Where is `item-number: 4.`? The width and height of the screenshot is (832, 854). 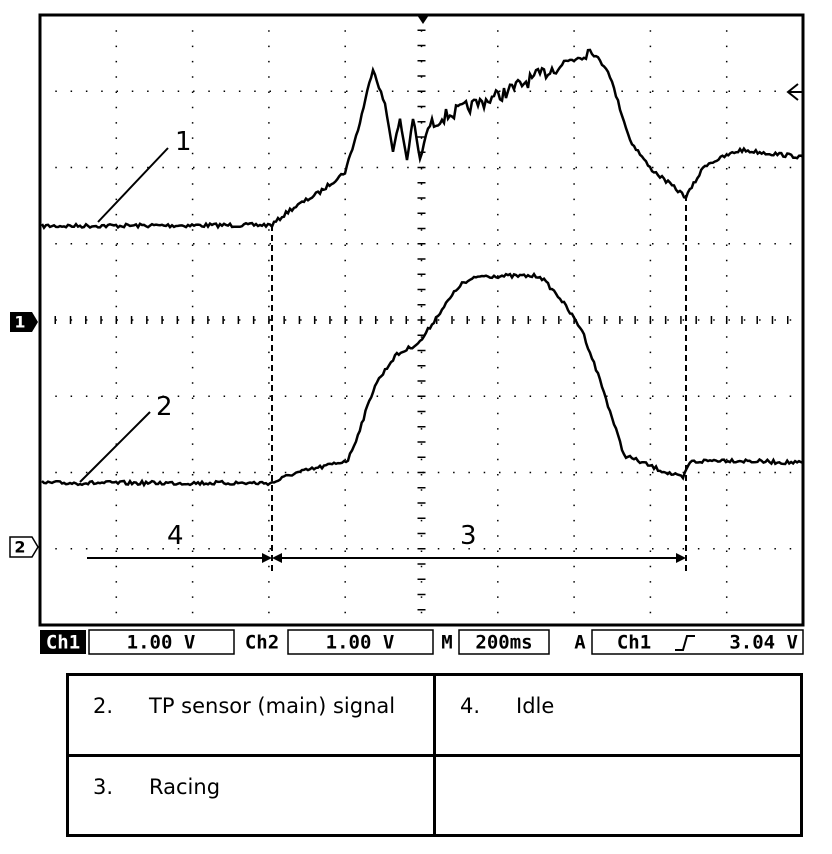 item-number: 4. is located at coordinates (470, 706).